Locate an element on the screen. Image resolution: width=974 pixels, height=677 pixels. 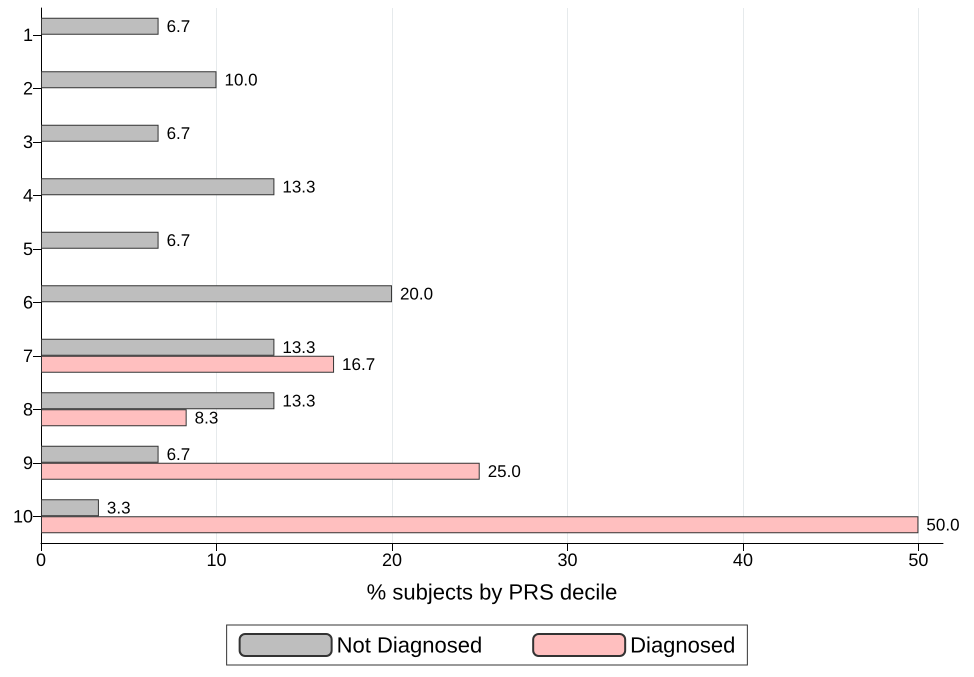
legend-label: Not Diagnosed is located at coordinates (409, 645).